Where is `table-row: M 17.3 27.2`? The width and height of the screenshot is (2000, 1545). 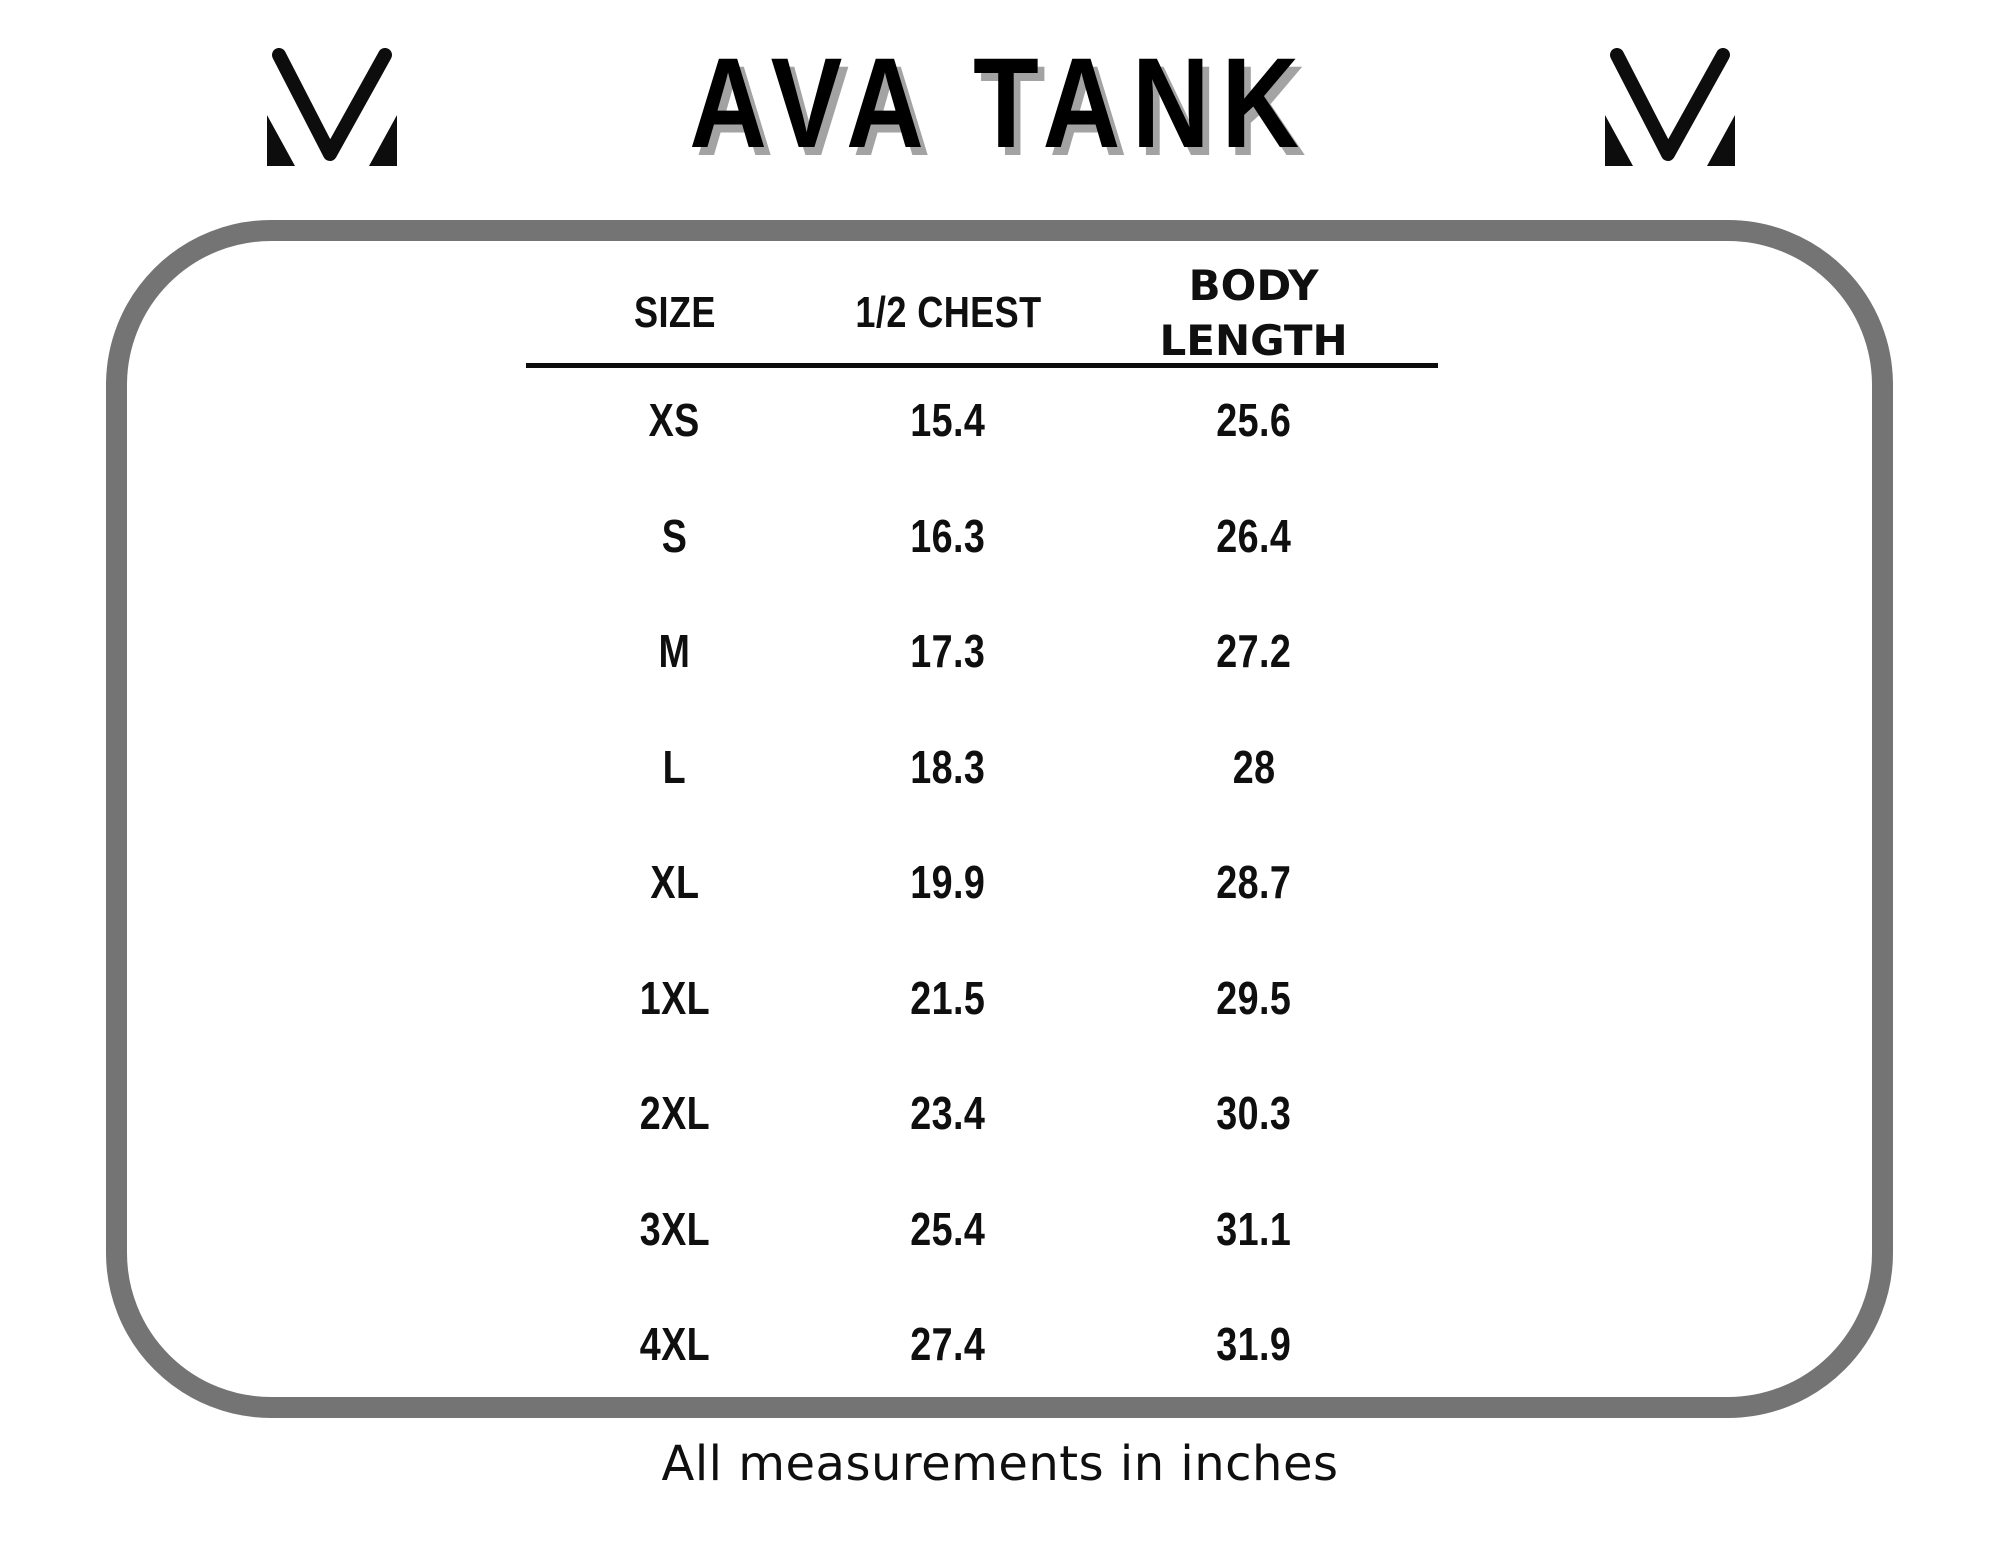
table-row: M 17.3 27.2 is located at coordinates (980, 651).